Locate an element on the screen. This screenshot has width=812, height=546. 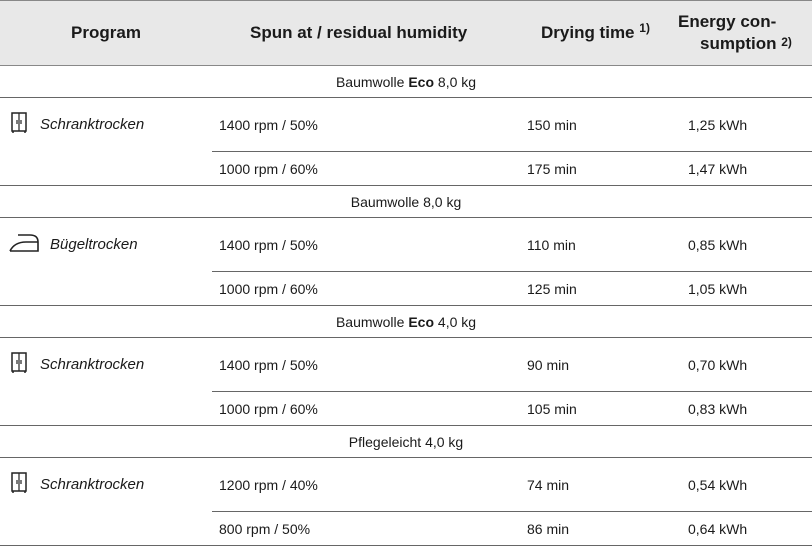
energy-value: 0,83 kWh is located at coordinates (743, 408).